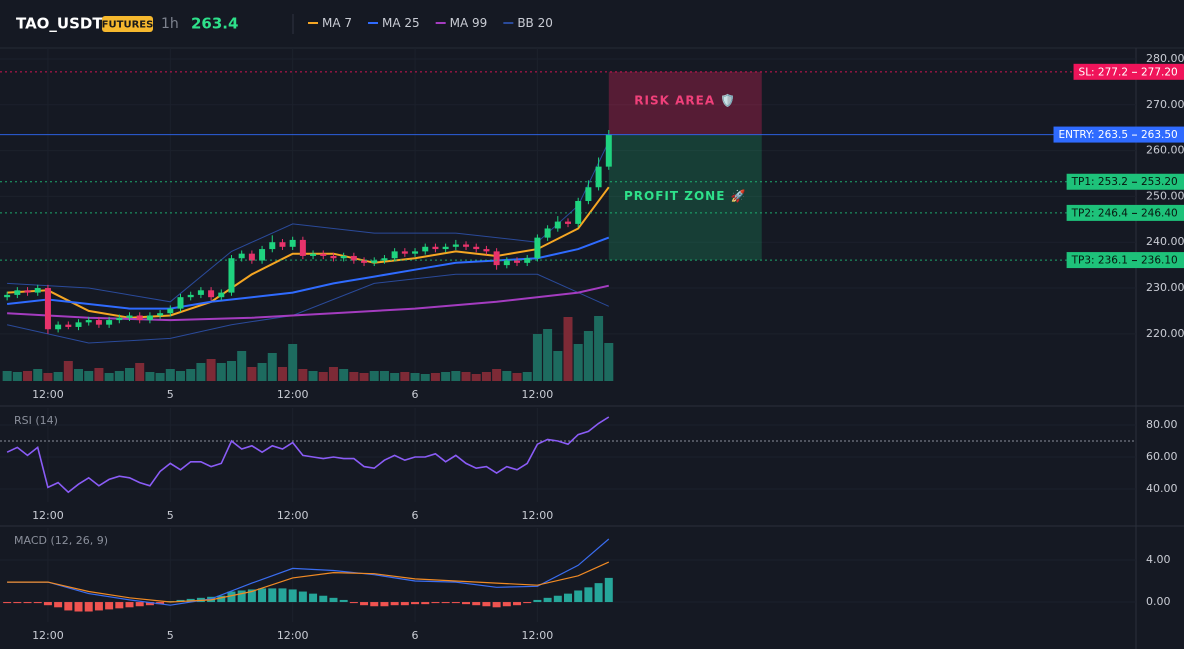  What do you see at coordinates (128, 25) in the screenshot?
I see `badge: FUTURES` at bounding box center [128, 25].